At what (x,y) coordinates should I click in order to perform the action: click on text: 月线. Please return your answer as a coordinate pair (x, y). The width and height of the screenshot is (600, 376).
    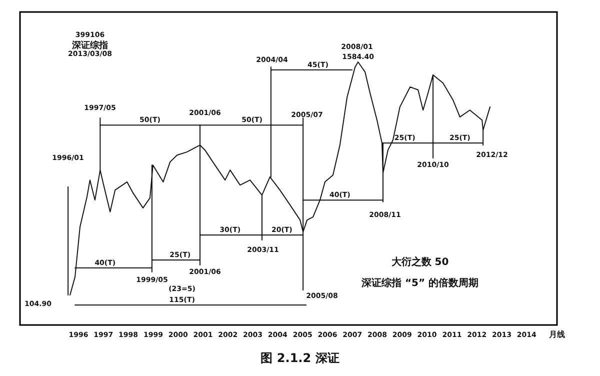
    Looking at the image, I should click on (556, 334).